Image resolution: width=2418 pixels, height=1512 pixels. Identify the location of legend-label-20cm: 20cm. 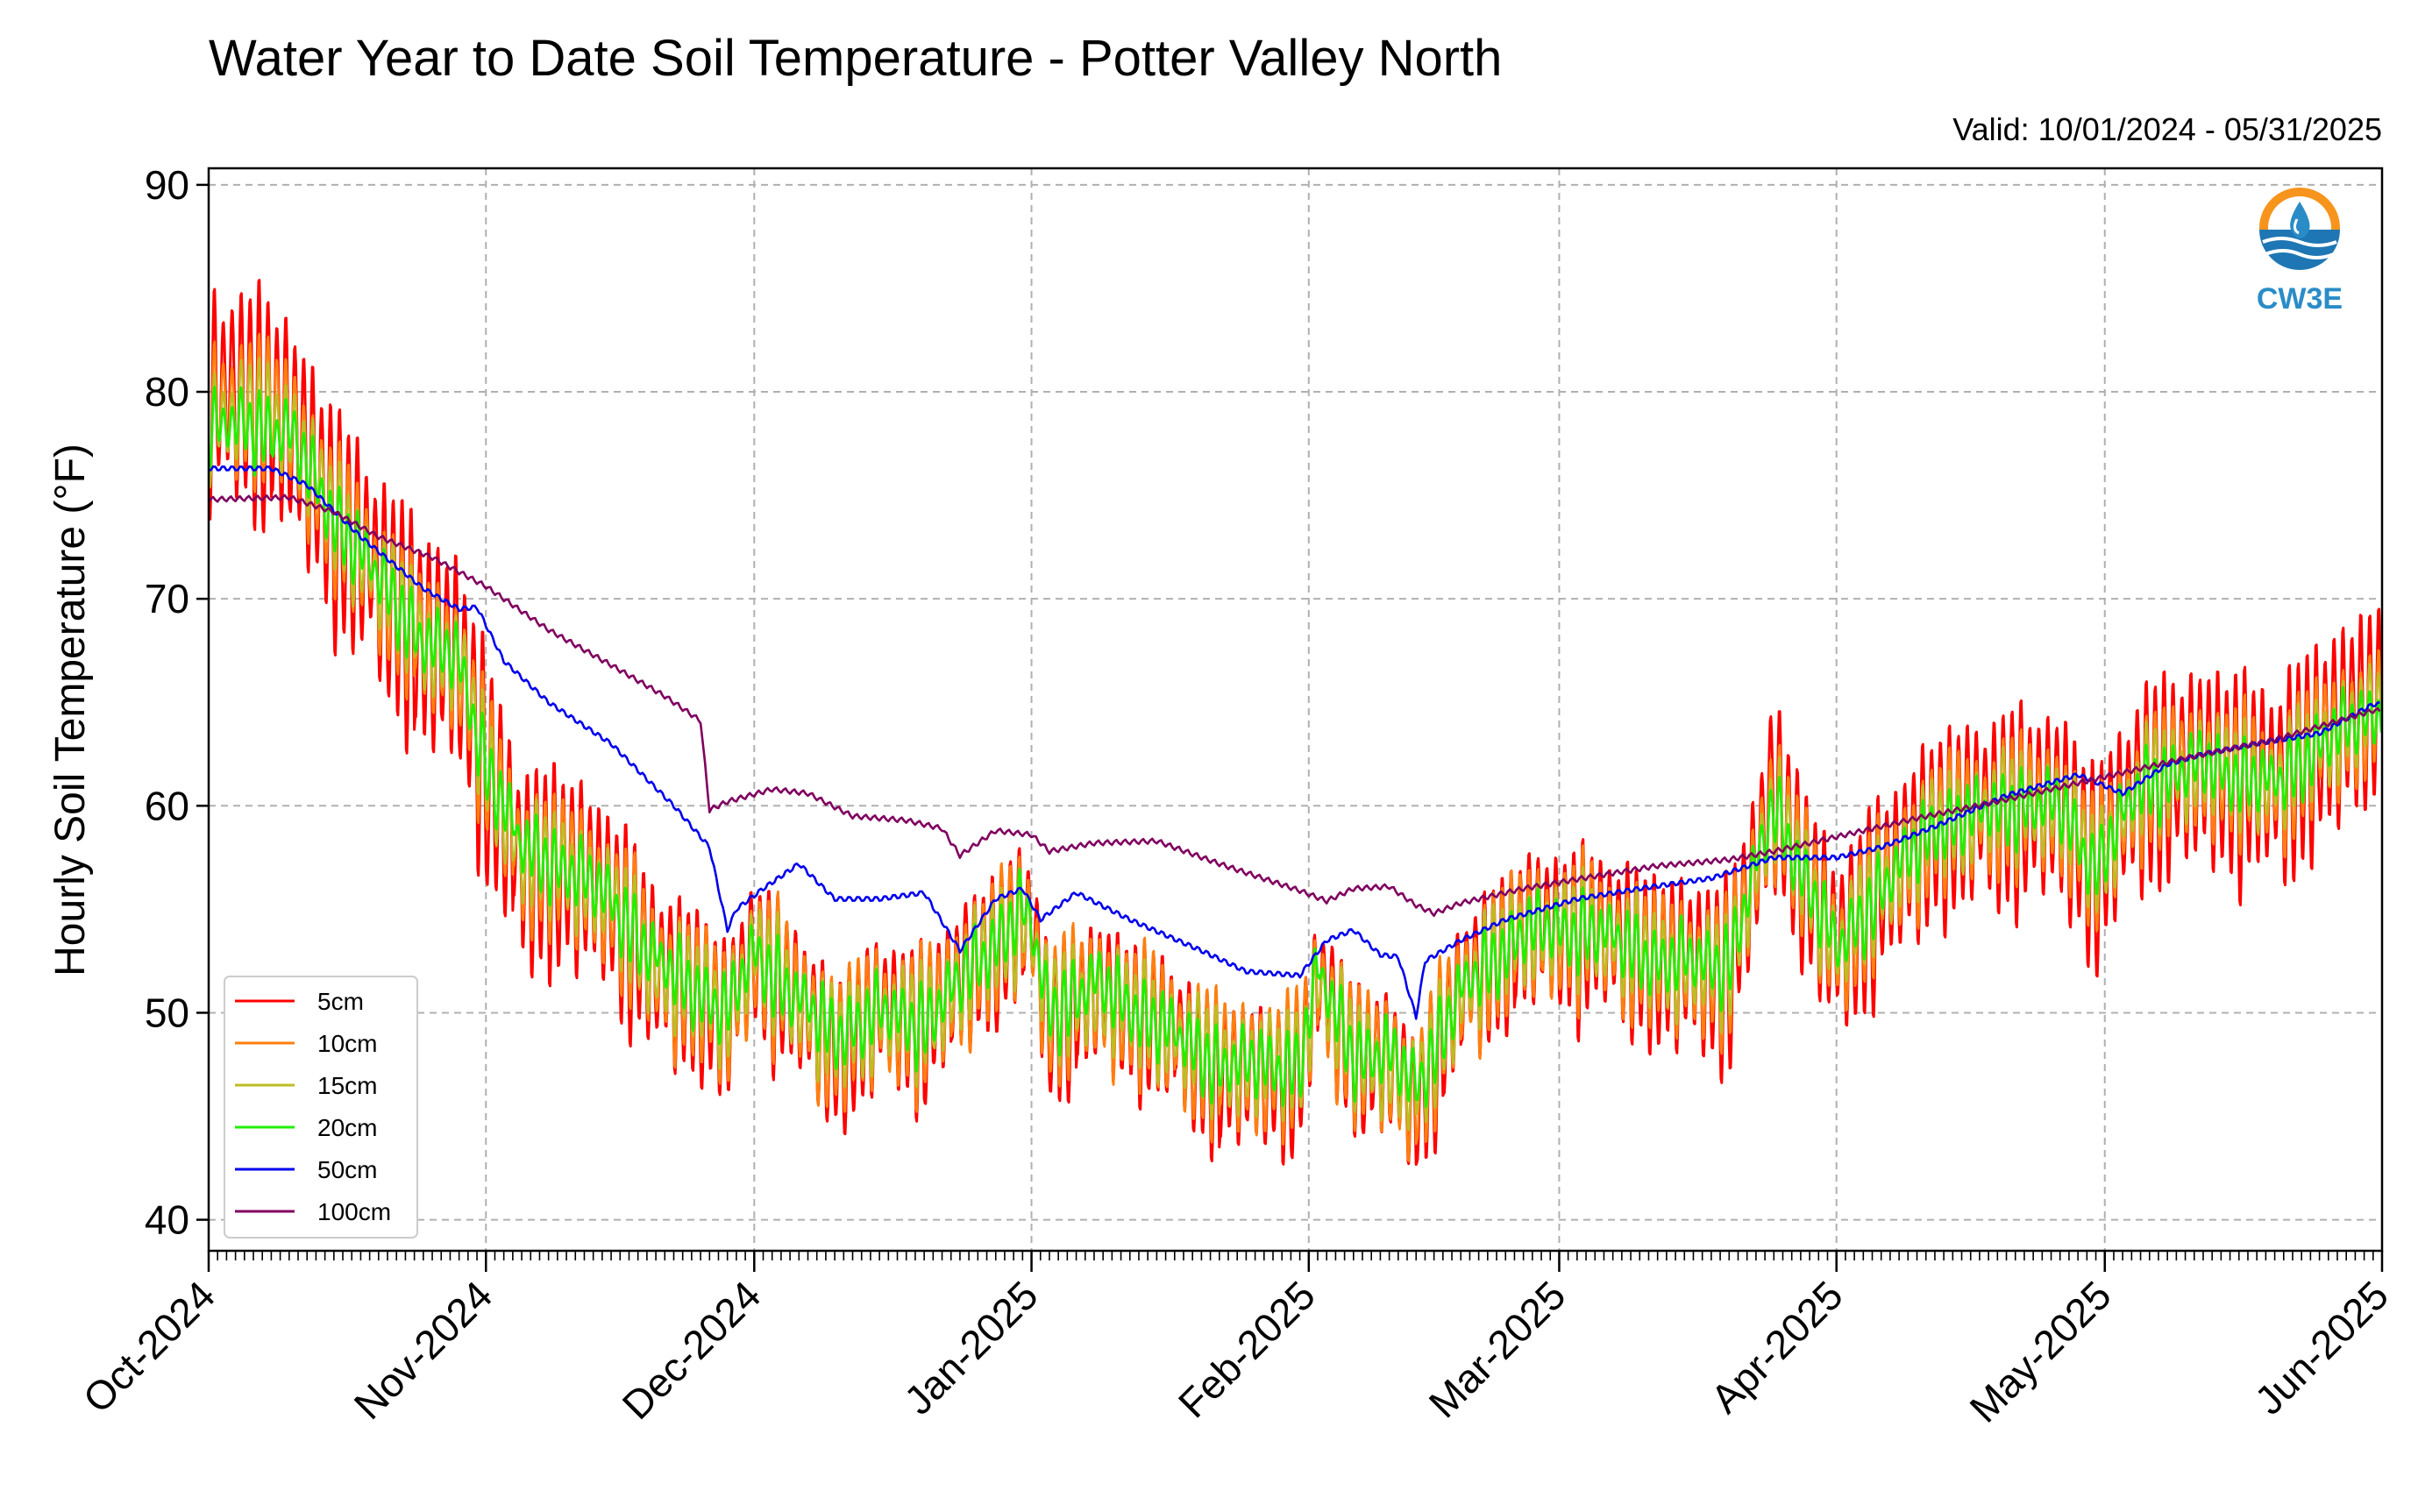
(347, 1127).